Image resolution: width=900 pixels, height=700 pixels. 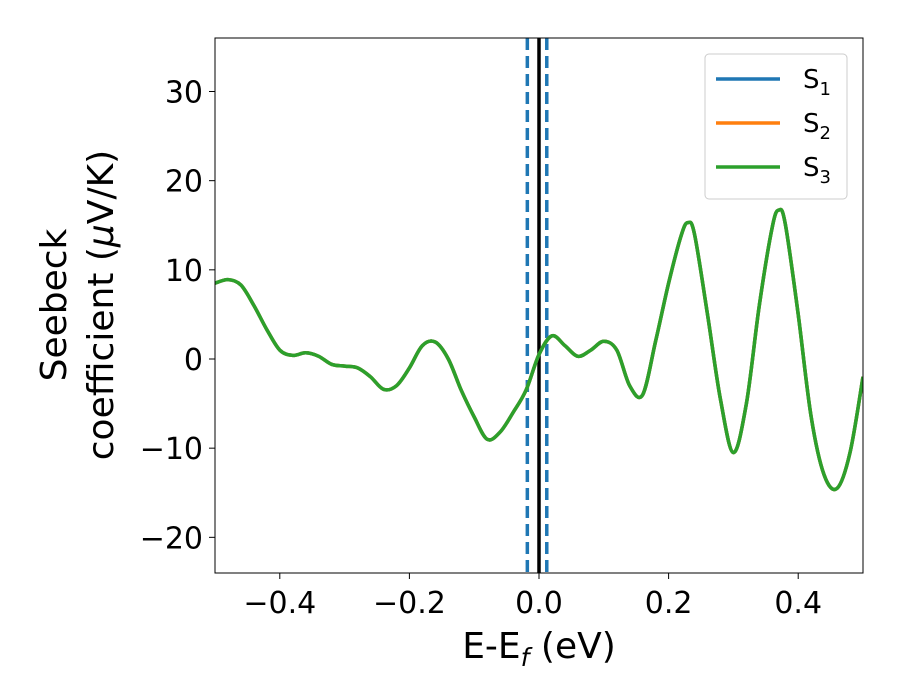 I want to click on x-axis-label: E-Ef (eV), so click(x=539, y=649).